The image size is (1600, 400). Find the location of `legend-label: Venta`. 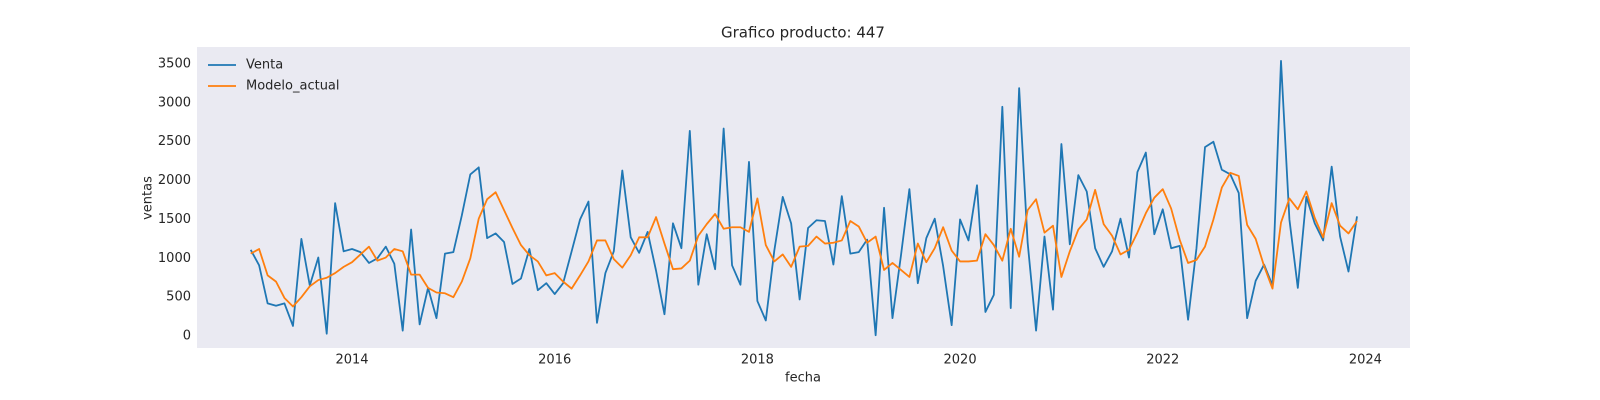

legend-label: Venta is located at coordinates (264, 65).